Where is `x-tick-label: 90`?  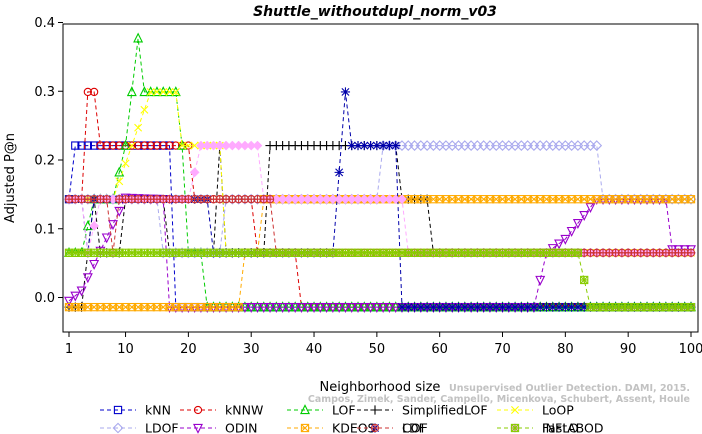
x-tick-label: 90 is located at coordinates (628, 349).